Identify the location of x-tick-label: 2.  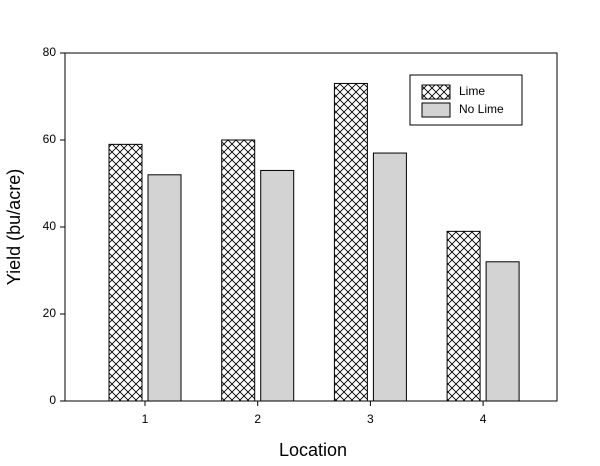
(257, 419).